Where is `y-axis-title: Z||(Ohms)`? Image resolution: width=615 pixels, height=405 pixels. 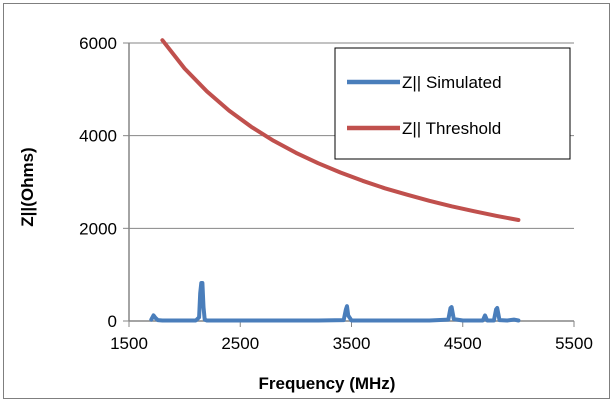
y-axis-title: Z||(Ohms) is located at coordinates (27, 186).